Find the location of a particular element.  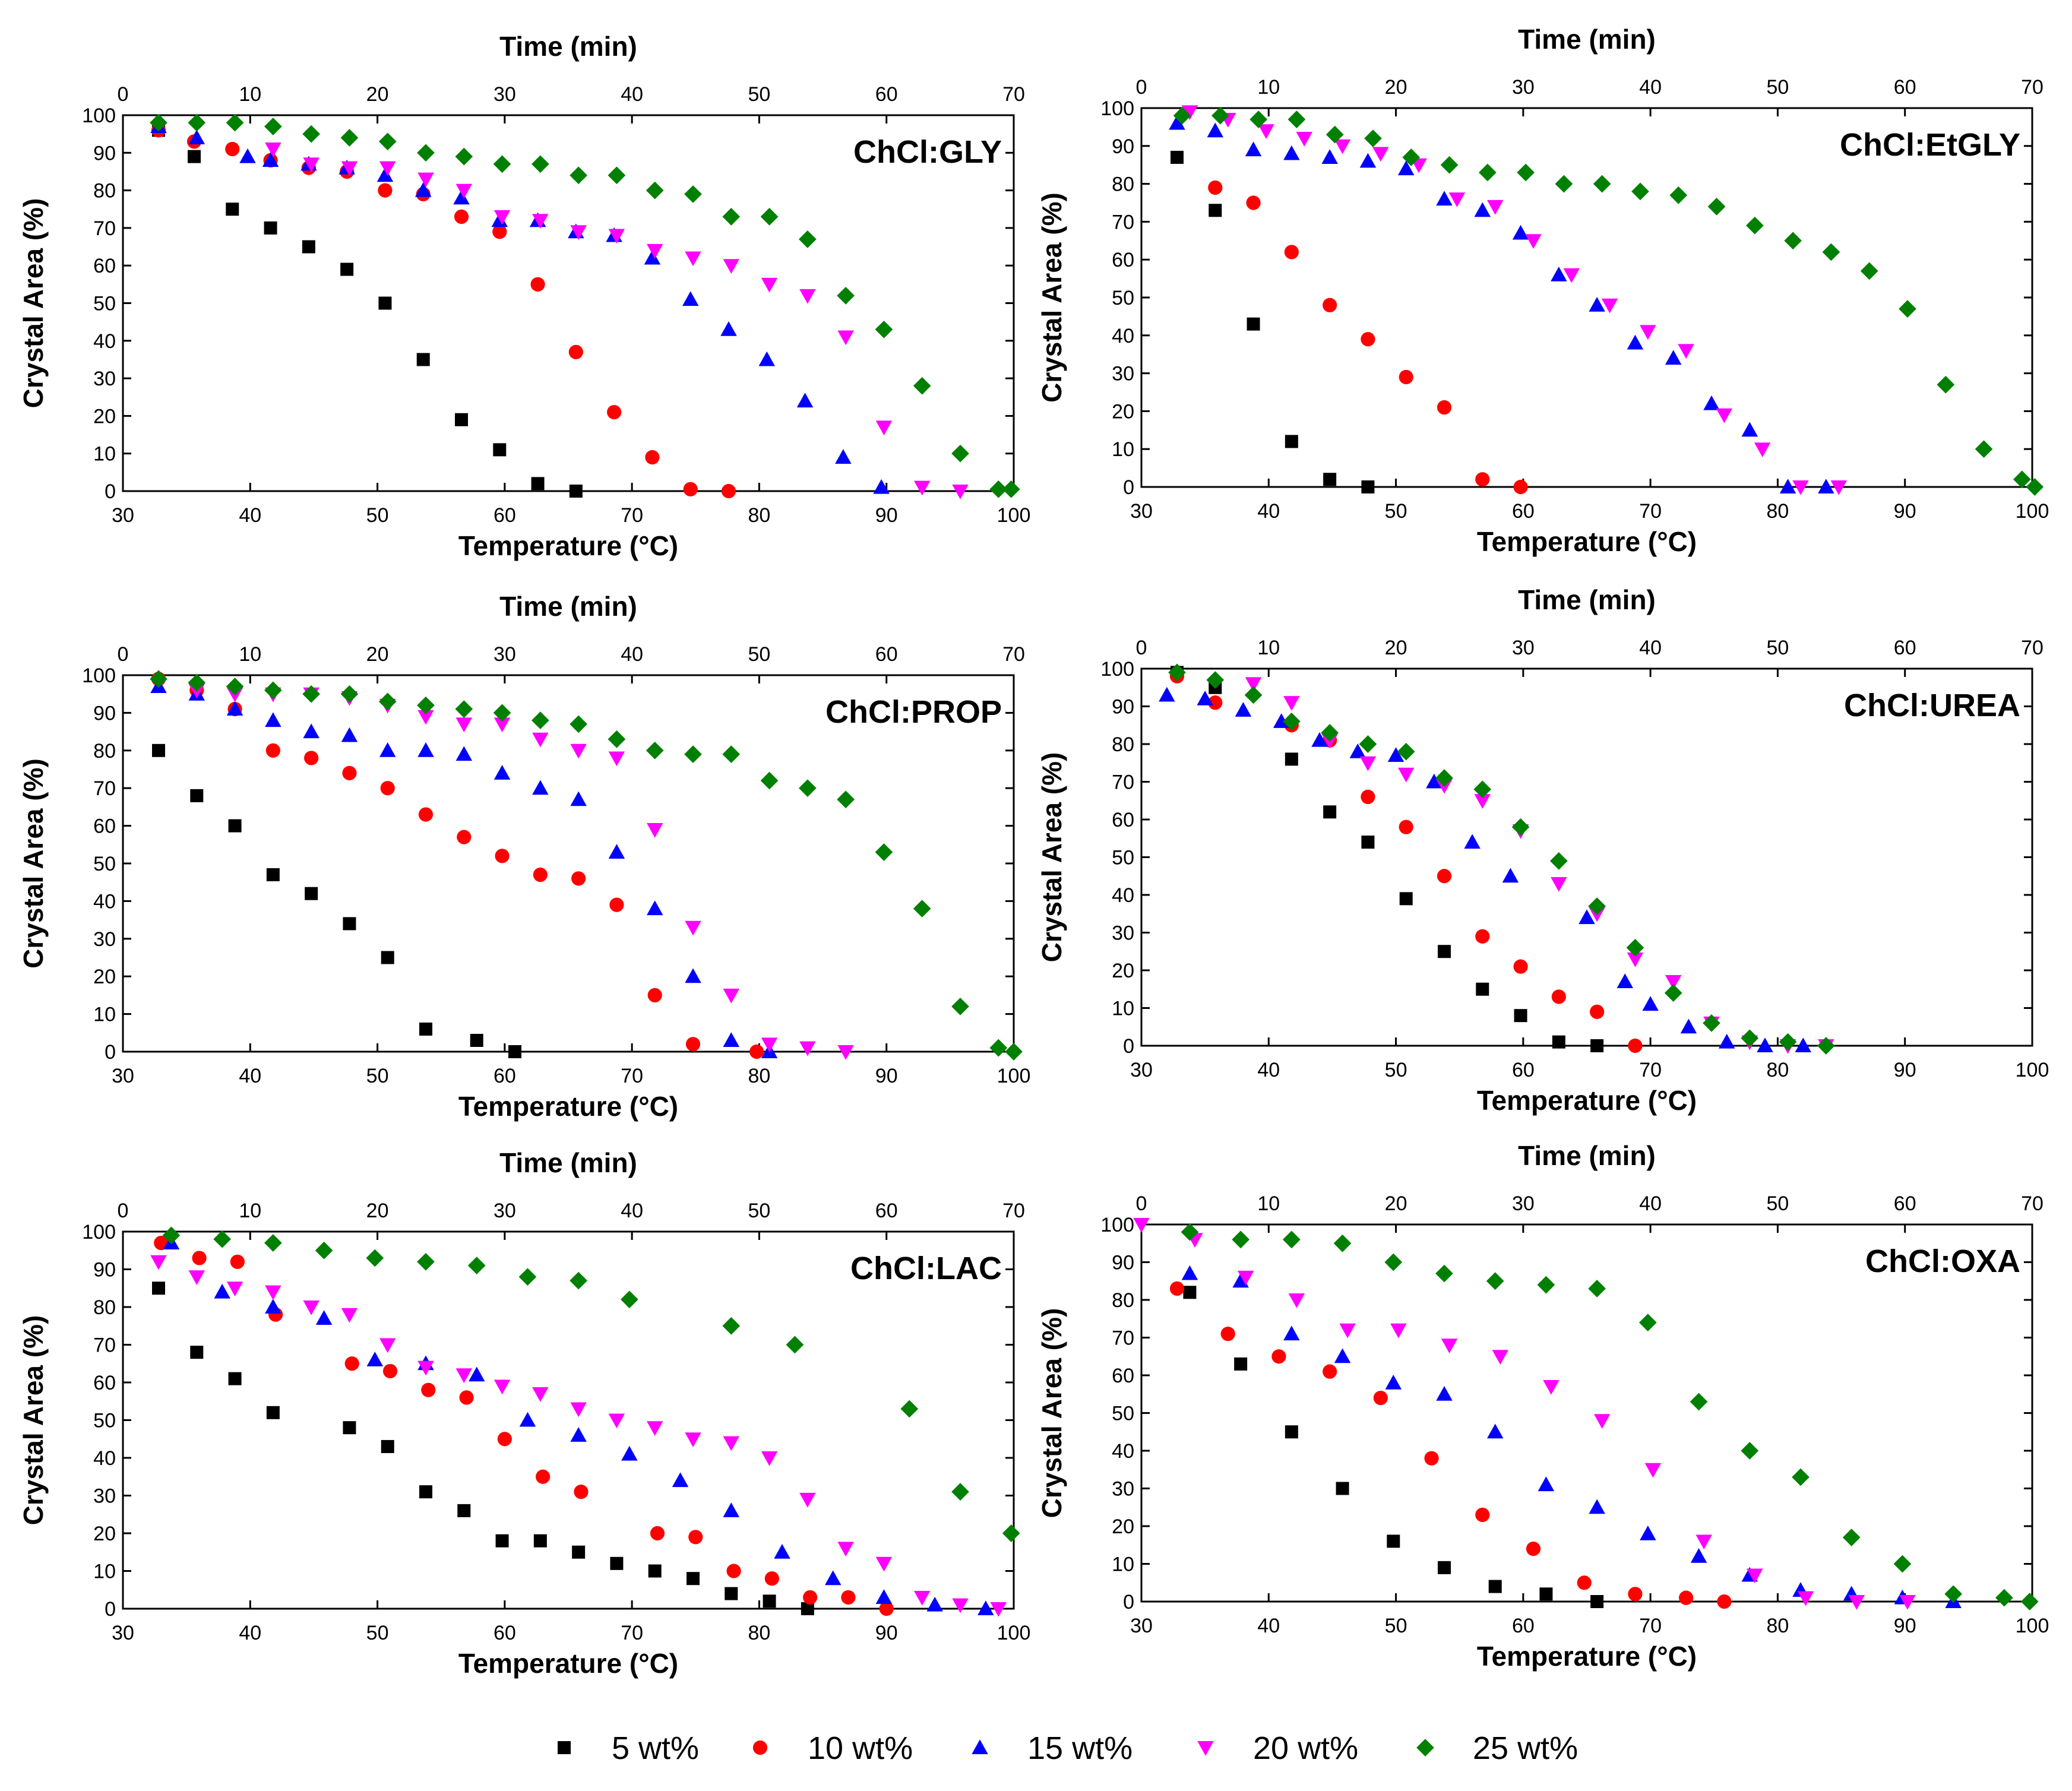

y-tick-label: 60 is located at coordinates (104, 266).